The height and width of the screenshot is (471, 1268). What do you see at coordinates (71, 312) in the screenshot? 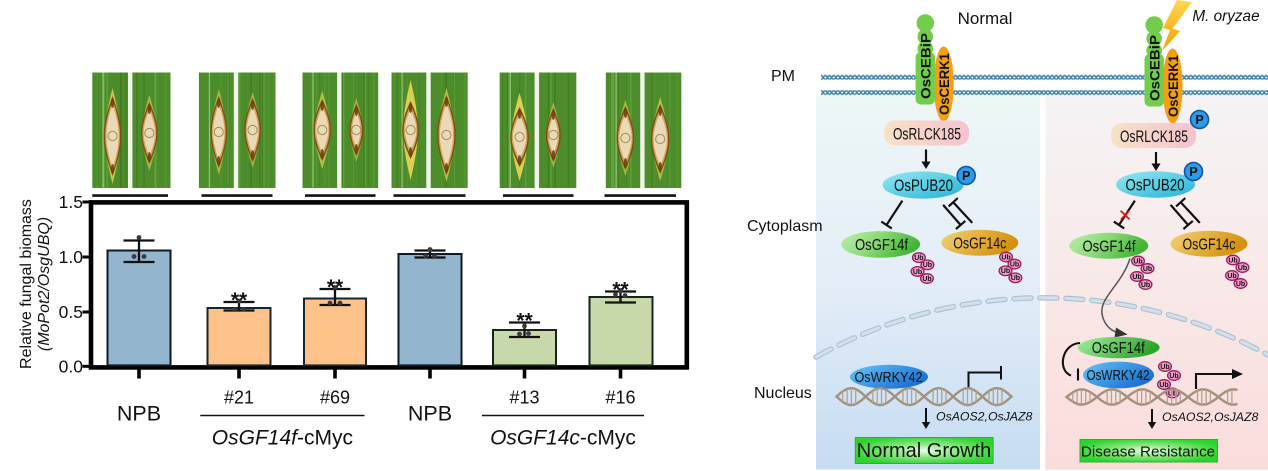
I see `svg-text: 0.5` at bounding box center [71, 312].